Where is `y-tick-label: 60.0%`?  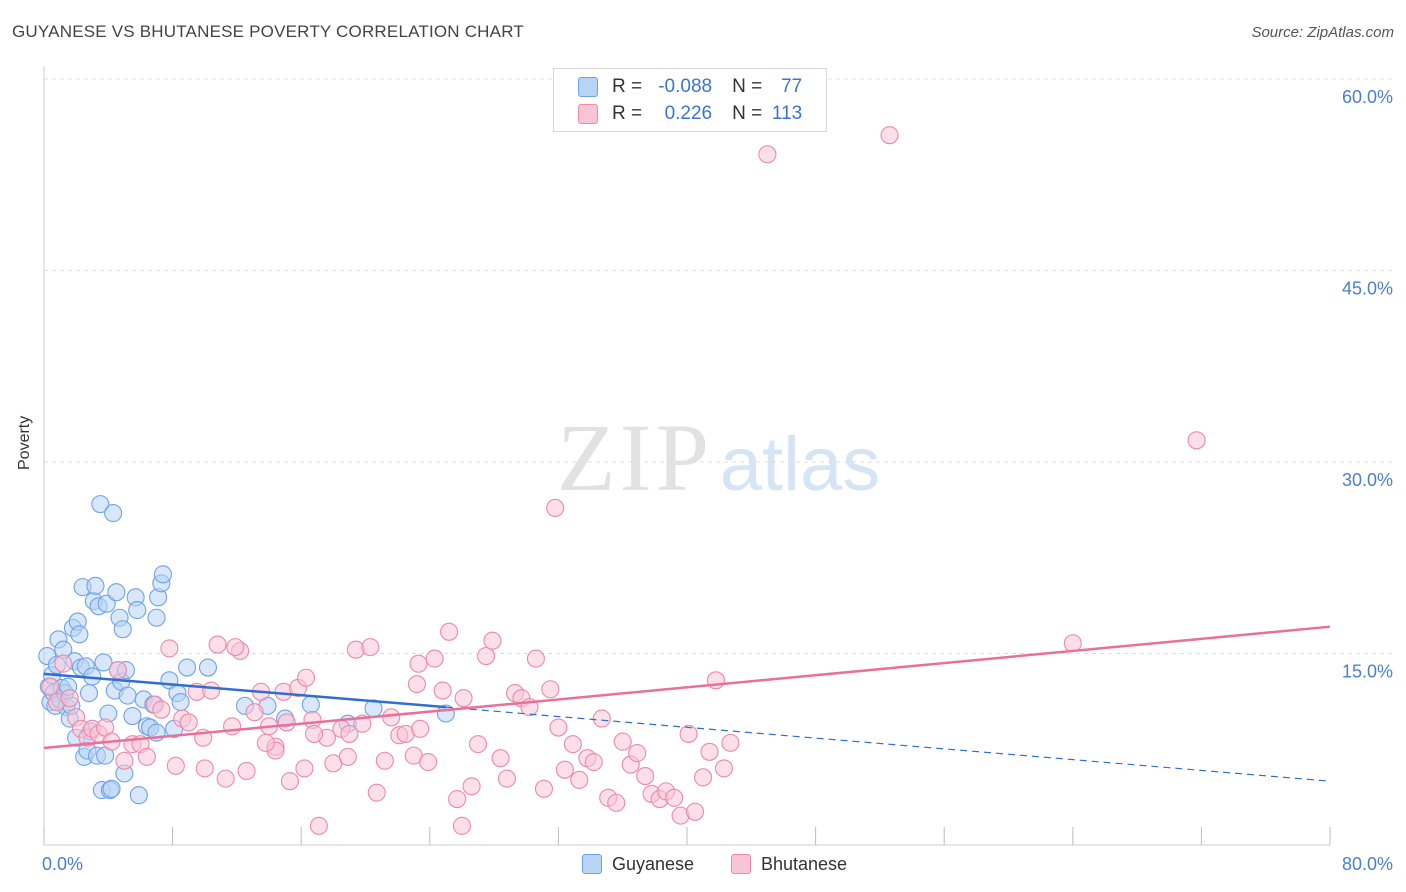 y-tick-label: 60.0% is located at coordinates (1367, 97).